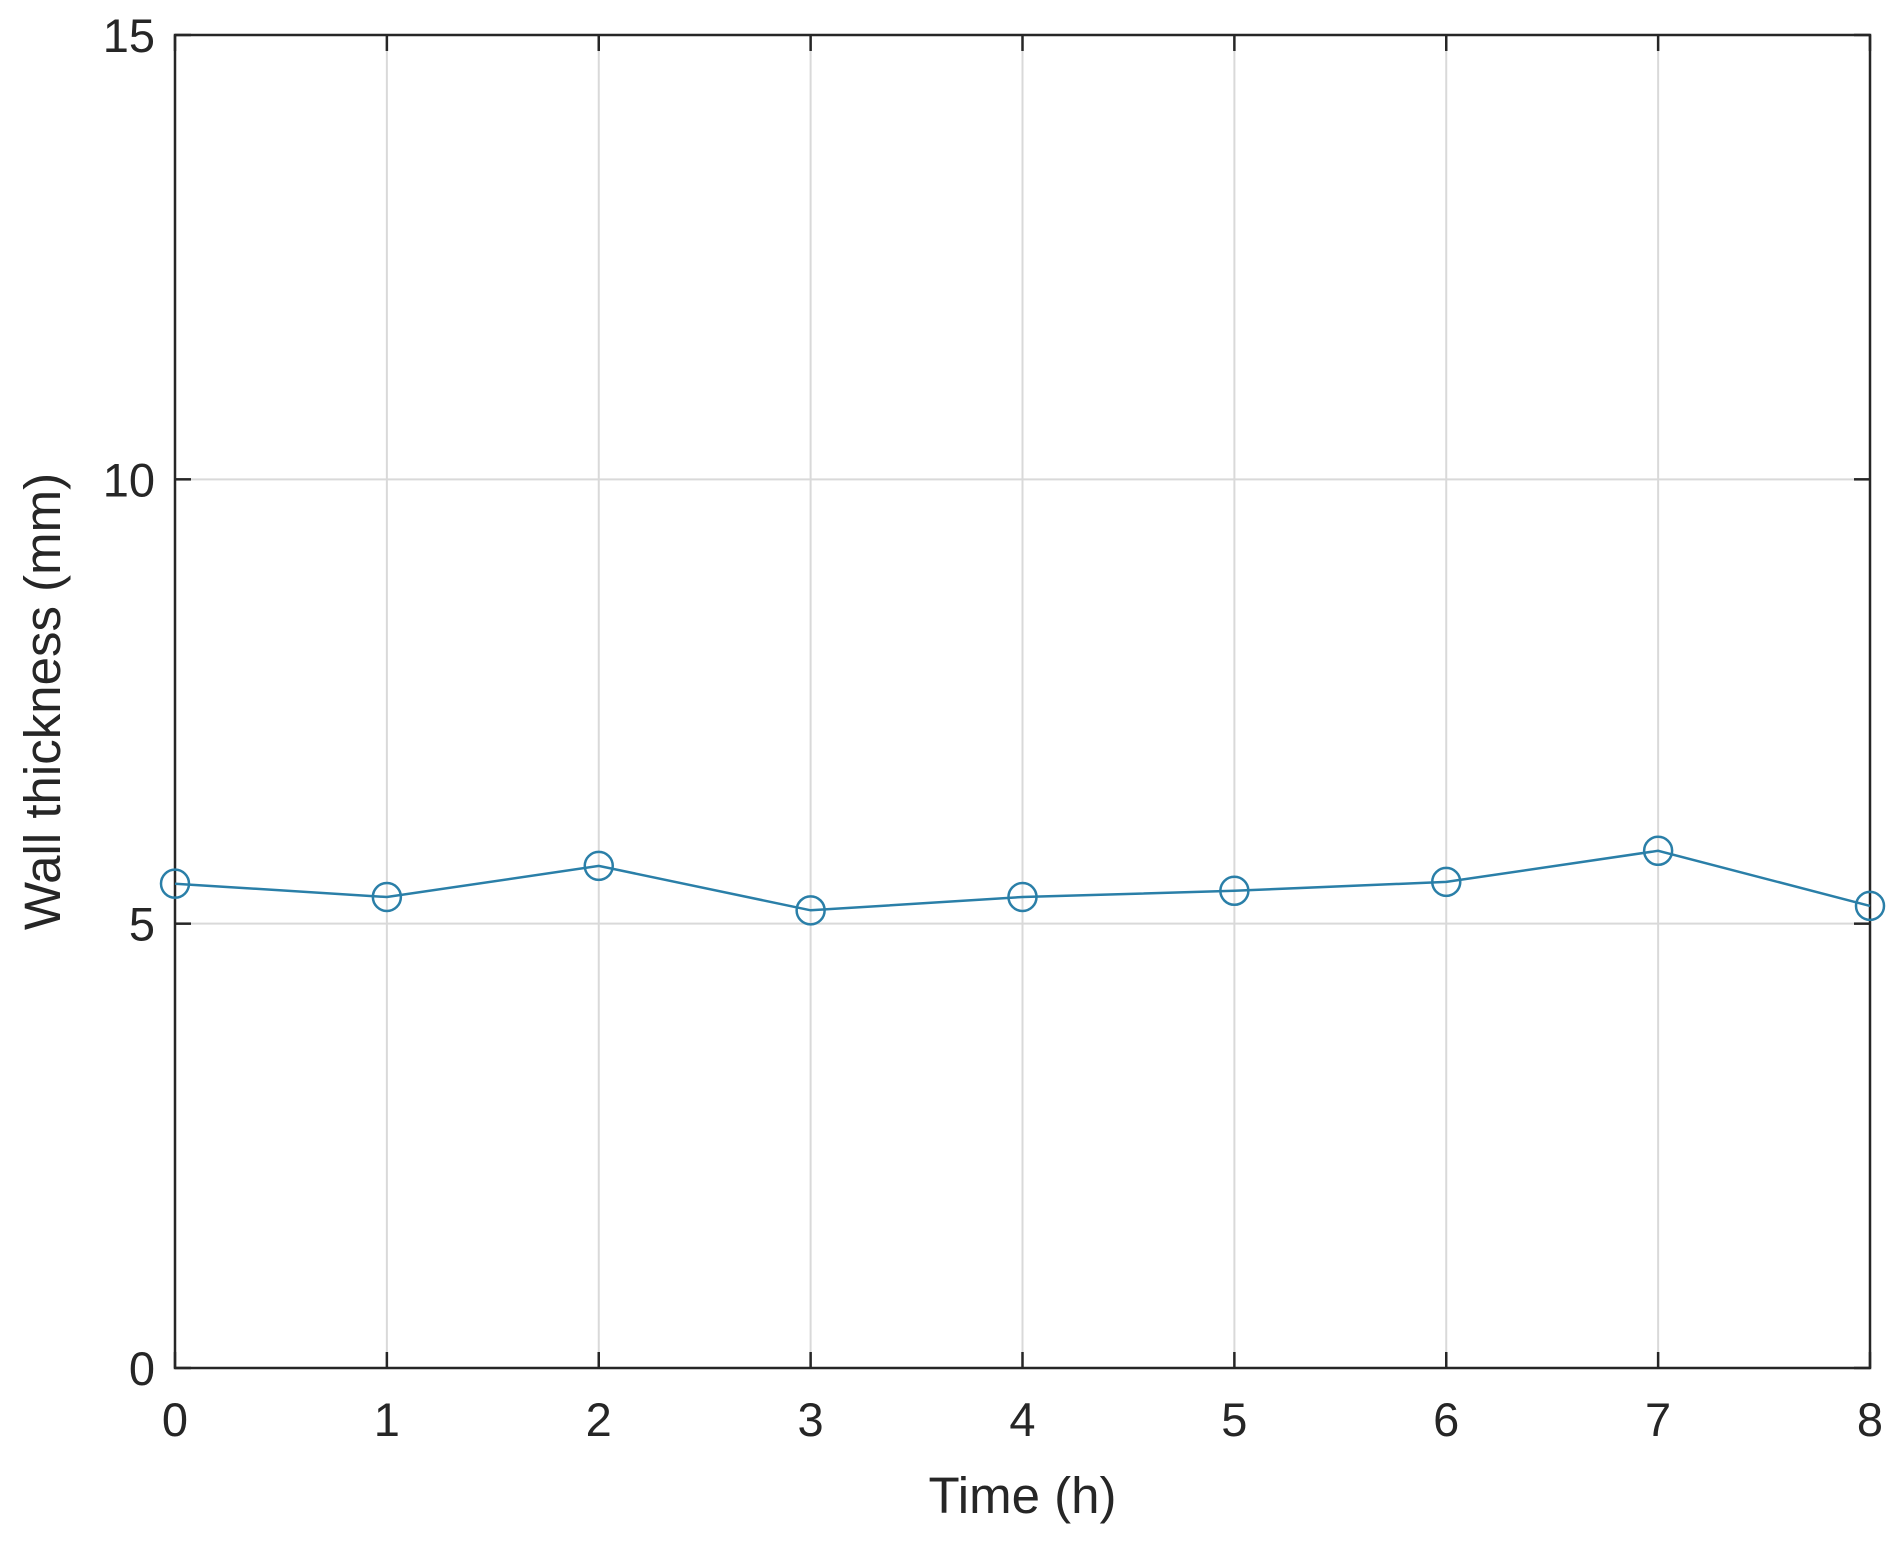 This screenshot has height=1542, width=1899. I want to click on y-axis-label: Wall thickness (mm), so click(42, 701).